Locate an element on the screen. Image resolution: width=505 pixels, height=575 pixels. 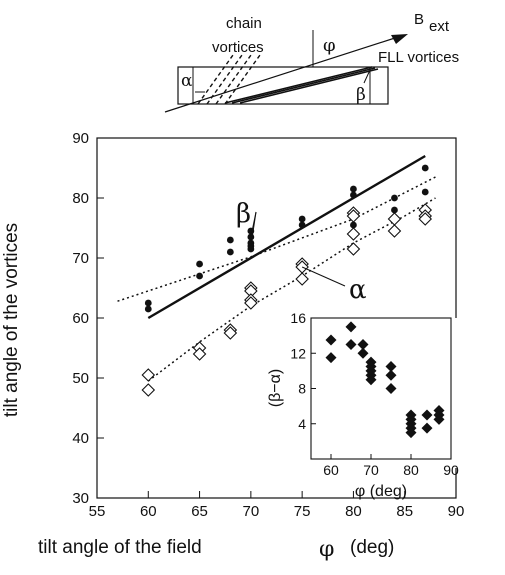
schematic-alpha: α is located at coordinates (187, 81).